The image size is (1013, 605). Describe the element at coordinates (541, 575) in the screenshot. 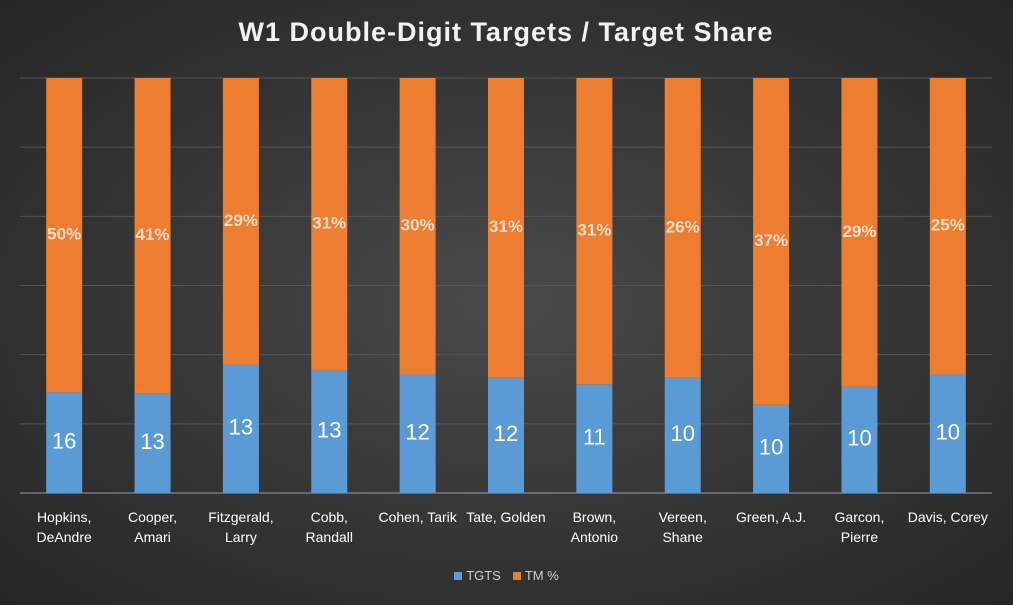

I see `legend-label: TM %` at that location.